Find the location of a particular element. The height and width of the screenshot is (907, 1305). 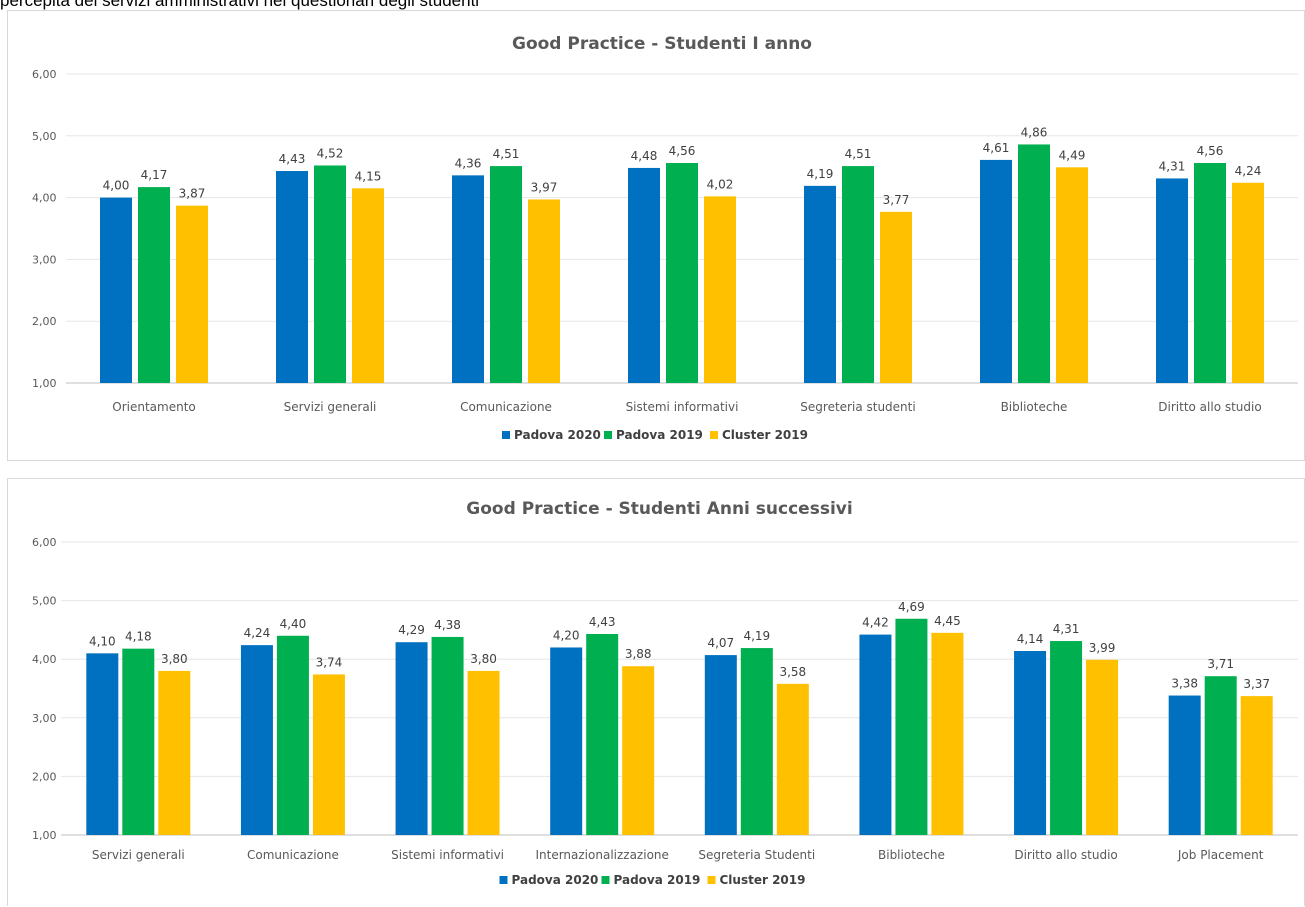

data-label-padova-2020-segreteria-studenti: 4,07 is located at coordinates (720, 643).